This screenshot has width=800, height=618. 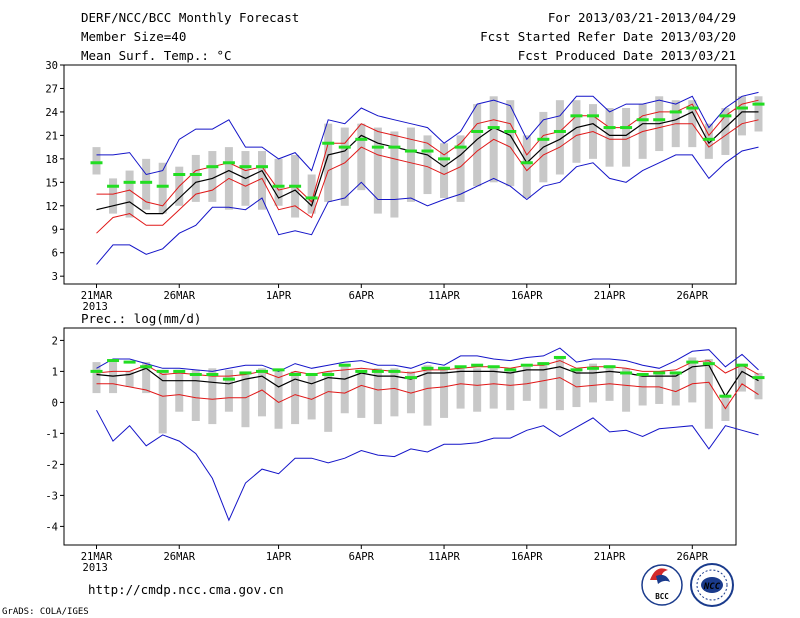 I want to click on precip-ytick-label: 1, so click(x=55, y=372).